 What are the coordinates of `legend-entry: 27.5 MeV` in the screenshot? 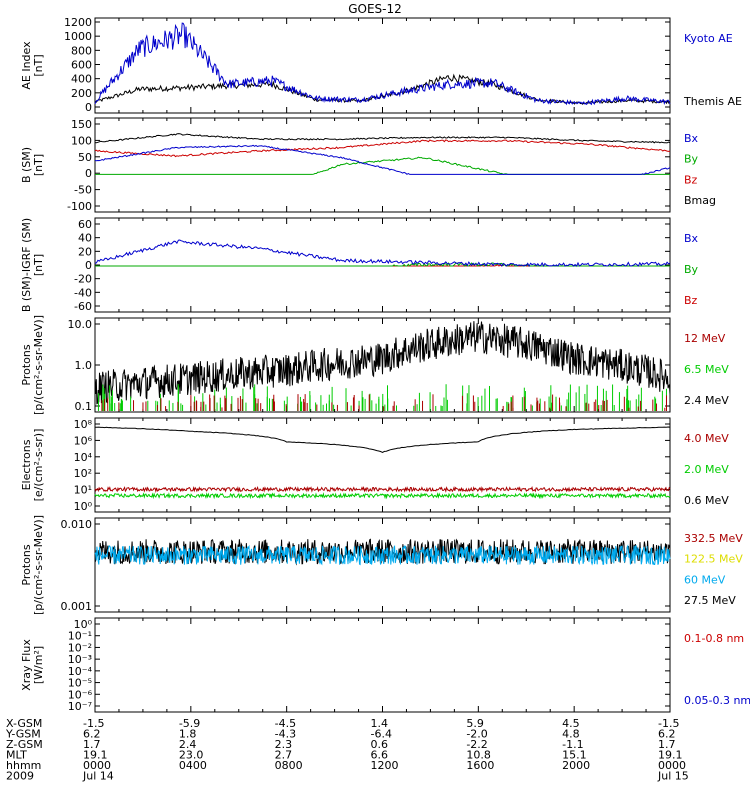 It's located at (710, 600).